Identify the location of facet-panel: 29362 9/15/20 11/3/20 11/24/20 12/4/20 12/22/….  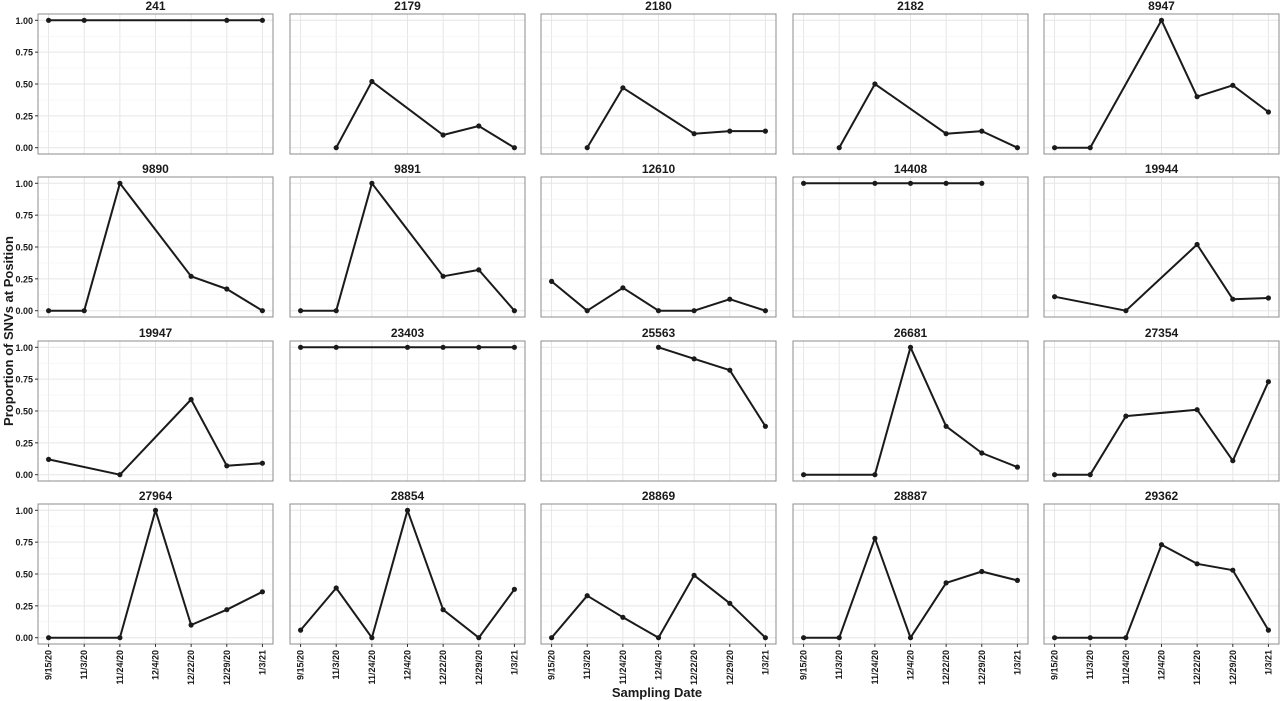
(1161, 587).